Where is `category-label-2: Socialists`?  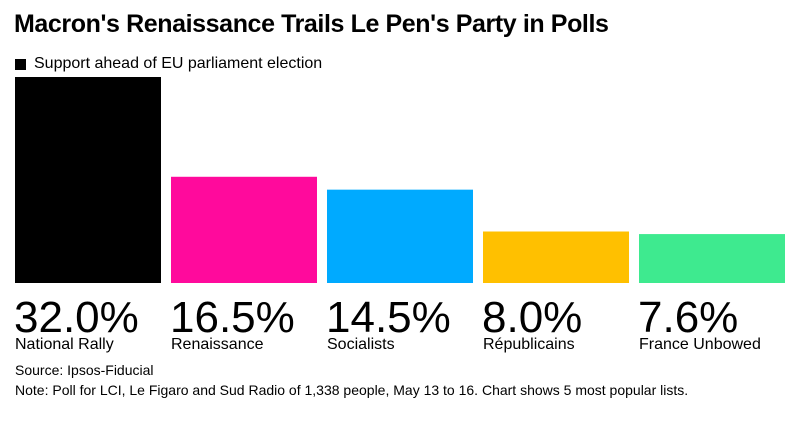 category-label-2: Socialists is located at coordinates (361, 344).